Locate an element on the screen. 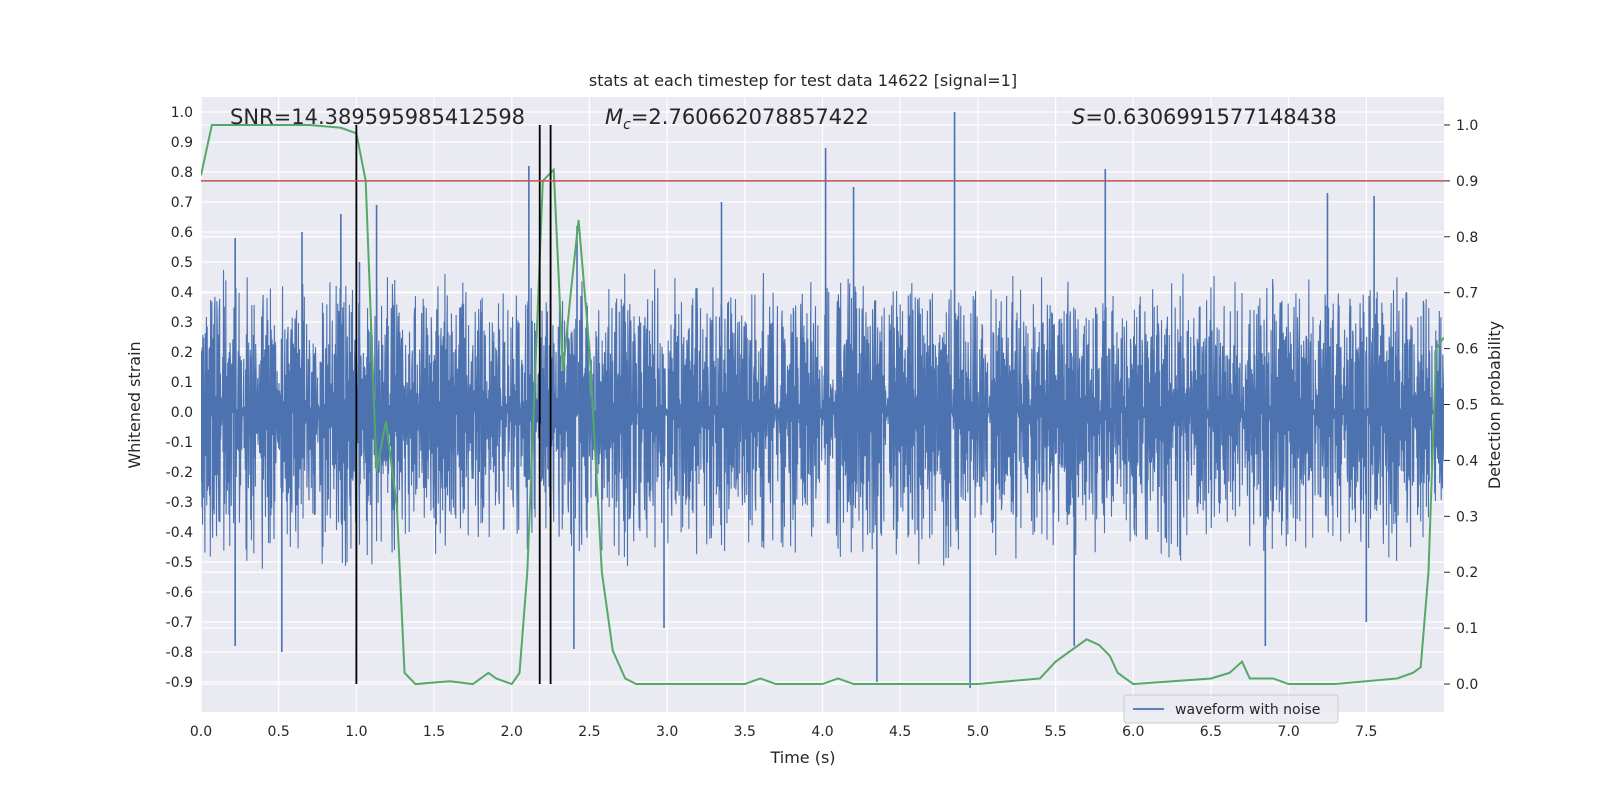  right-y-tick-label: 1.0 is located at coordinates (1467, 126).